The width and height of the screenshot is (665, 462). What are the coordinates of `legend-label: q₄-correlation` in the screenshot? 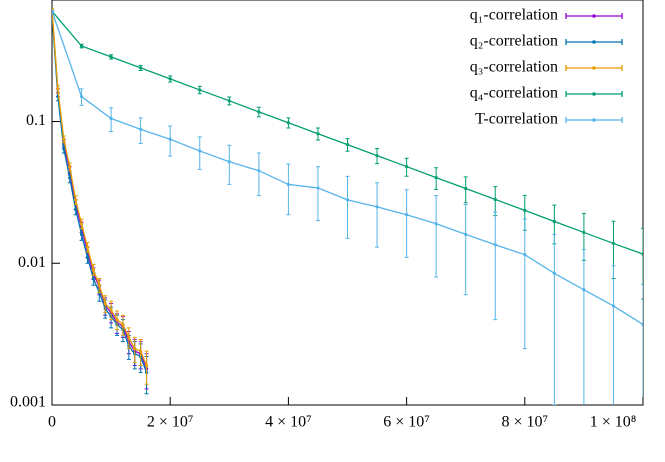 It's located at (514, 93).